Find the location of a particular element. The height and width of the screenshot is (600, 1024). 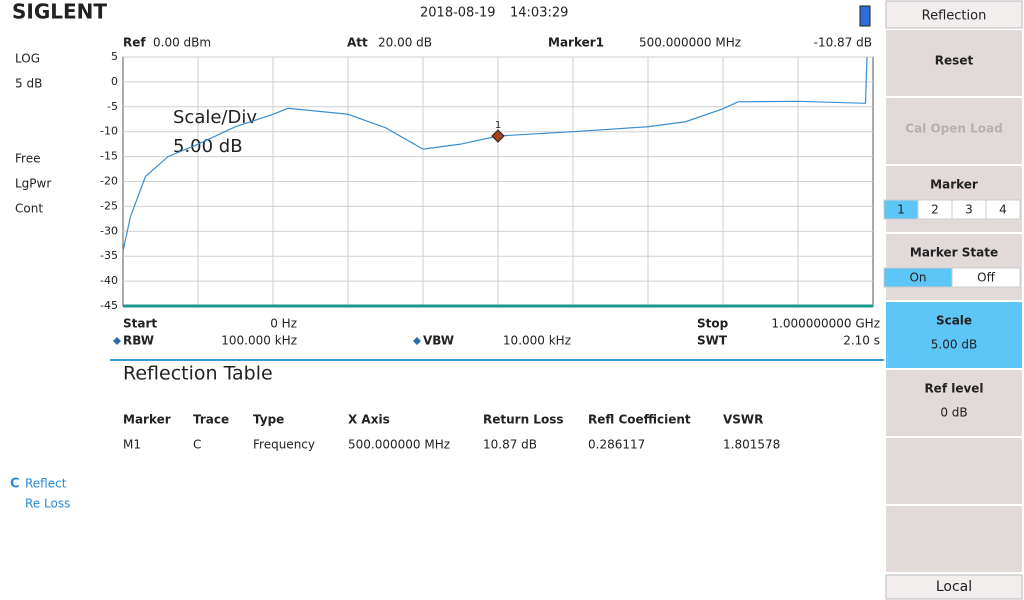

softkey-label: Cal Open Load is located at coordinates (953, 129).